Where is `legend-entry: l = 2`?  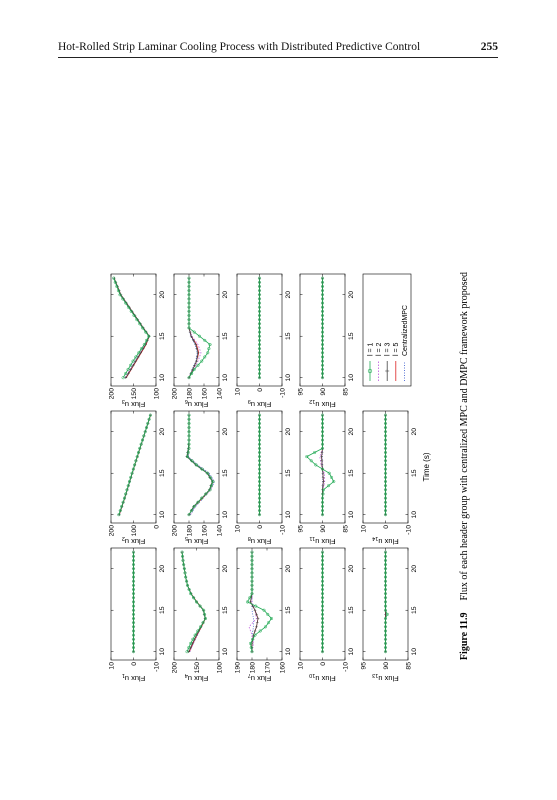 legend-entry: l = 2 is located at coordinates (379, 361).